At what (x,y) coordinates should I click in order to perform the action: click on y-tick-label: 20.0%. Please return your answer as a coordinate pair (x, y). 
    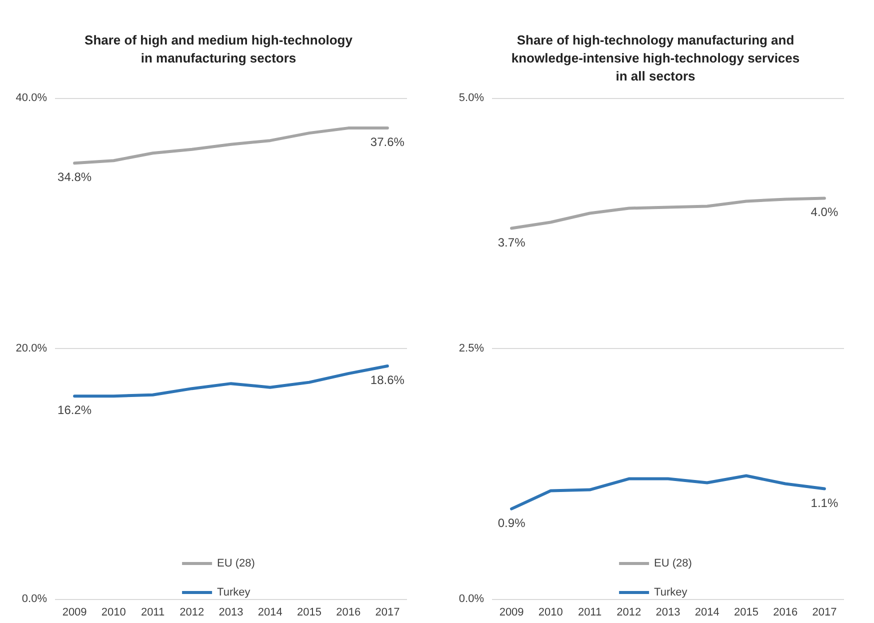
    Looking at the image, I should click on (32, 348).